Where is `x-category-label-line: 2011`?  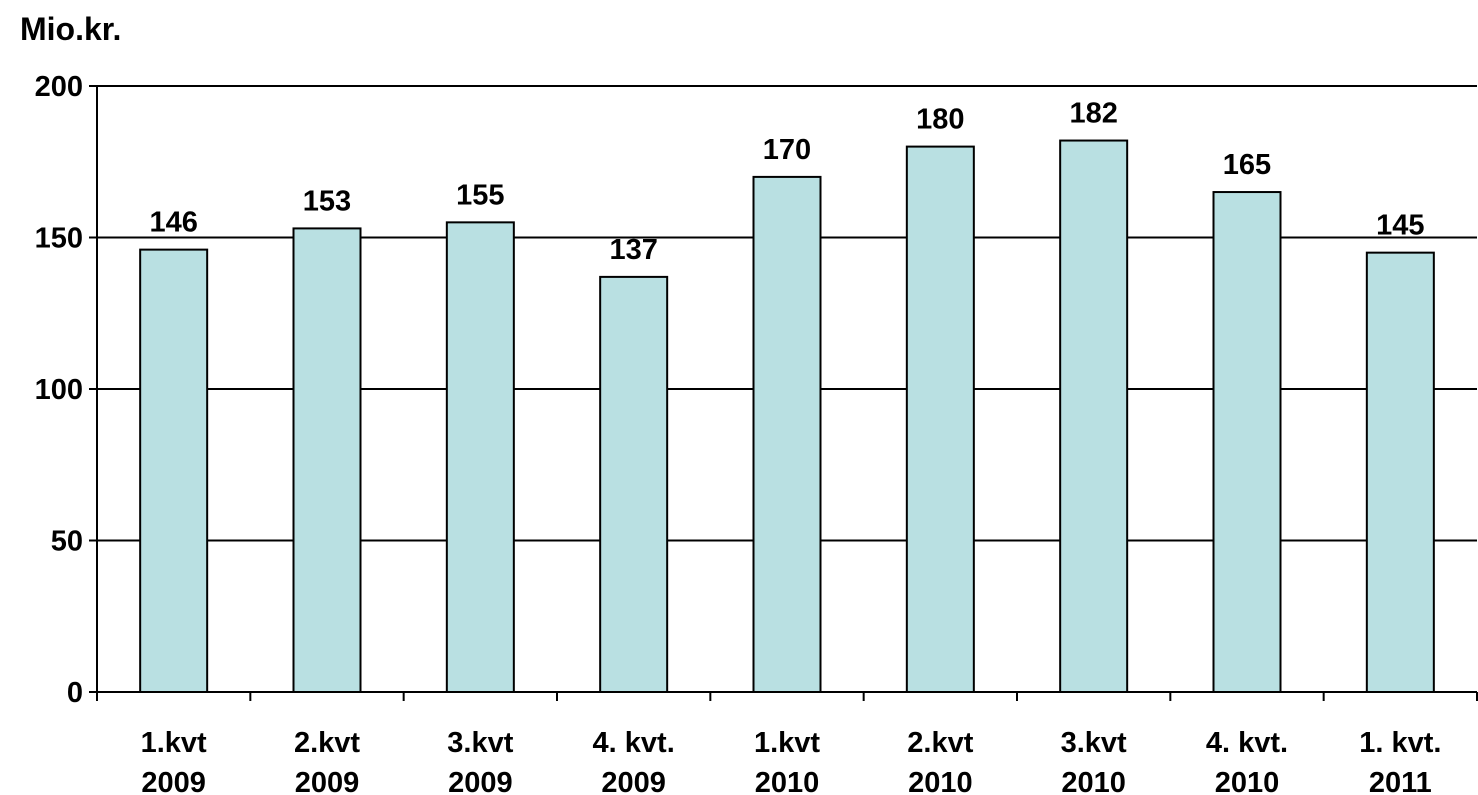 x-category-label-line: 2011 is located at coordinates (1400, 781).